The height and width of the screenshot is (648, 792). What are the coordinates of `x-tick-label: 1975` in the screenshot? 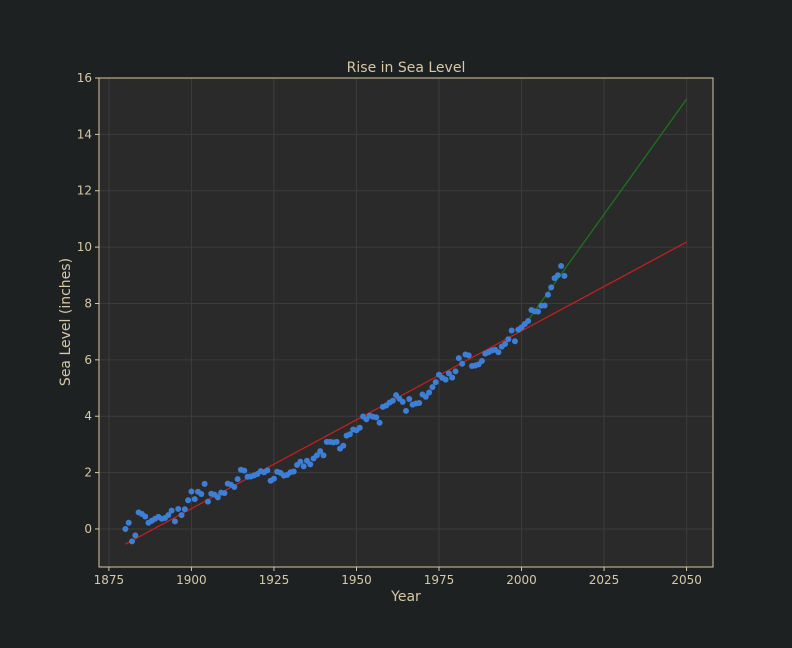 It's located at (439, 580).